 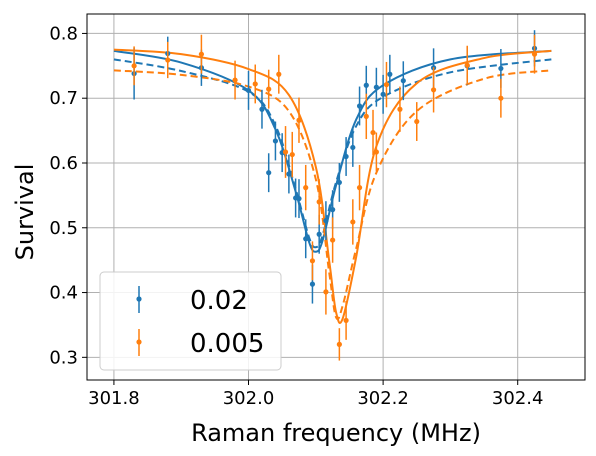 I want to click on x-tick-label: 302.4, so click(x=518, y=398).